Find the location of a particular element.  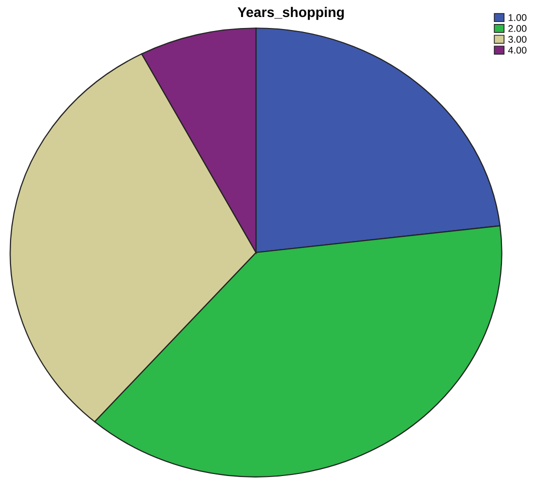

chart-title: Years_shopping is located at coordinates (291, 13).